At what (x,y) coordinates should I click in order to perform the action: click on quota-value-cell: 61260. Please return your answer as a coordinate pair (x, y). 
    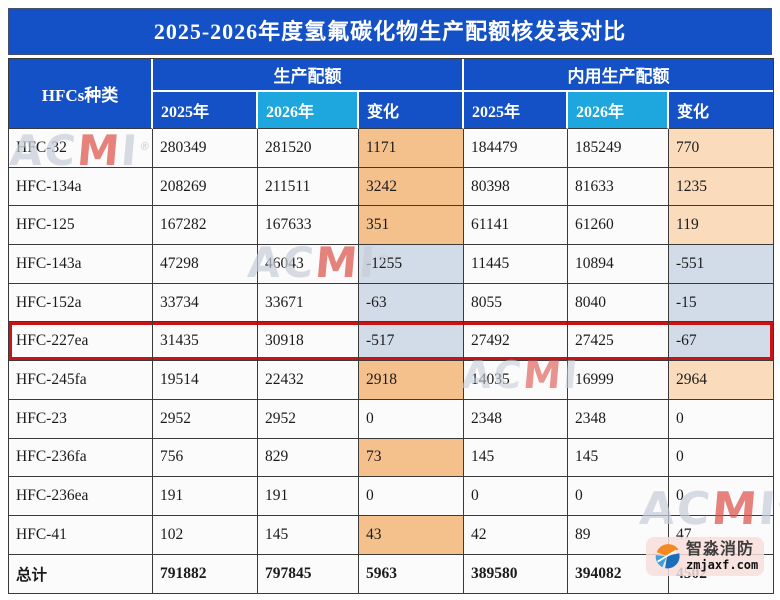
    Looking at the image, I should click on (619, 226).